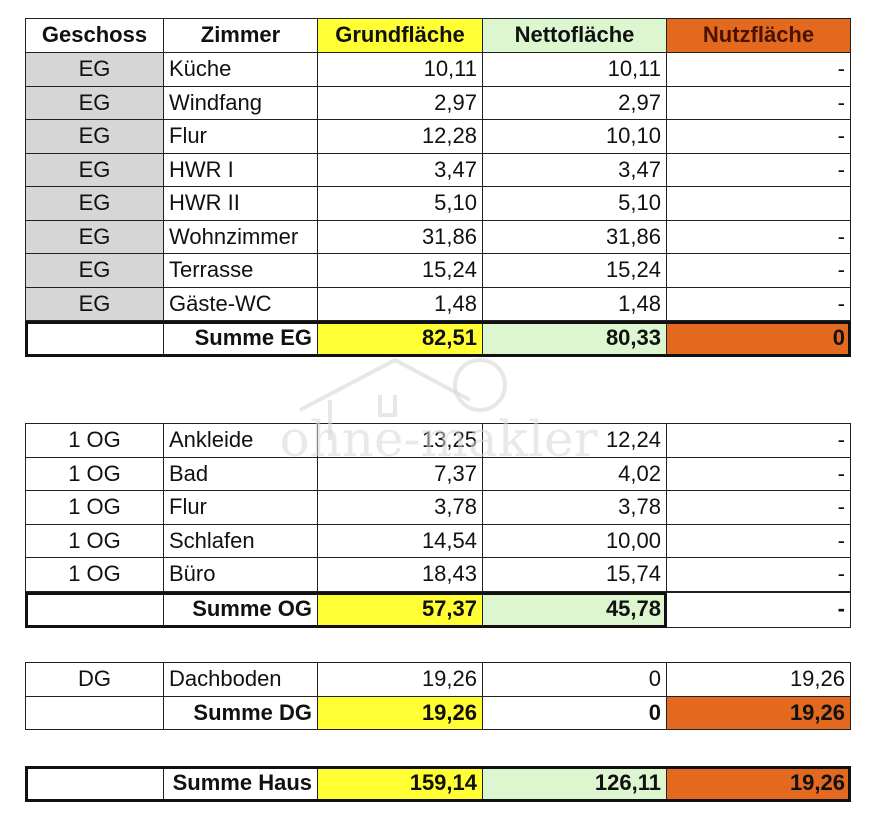  I want to click on table-cell: 4,02, so click(574, 473).